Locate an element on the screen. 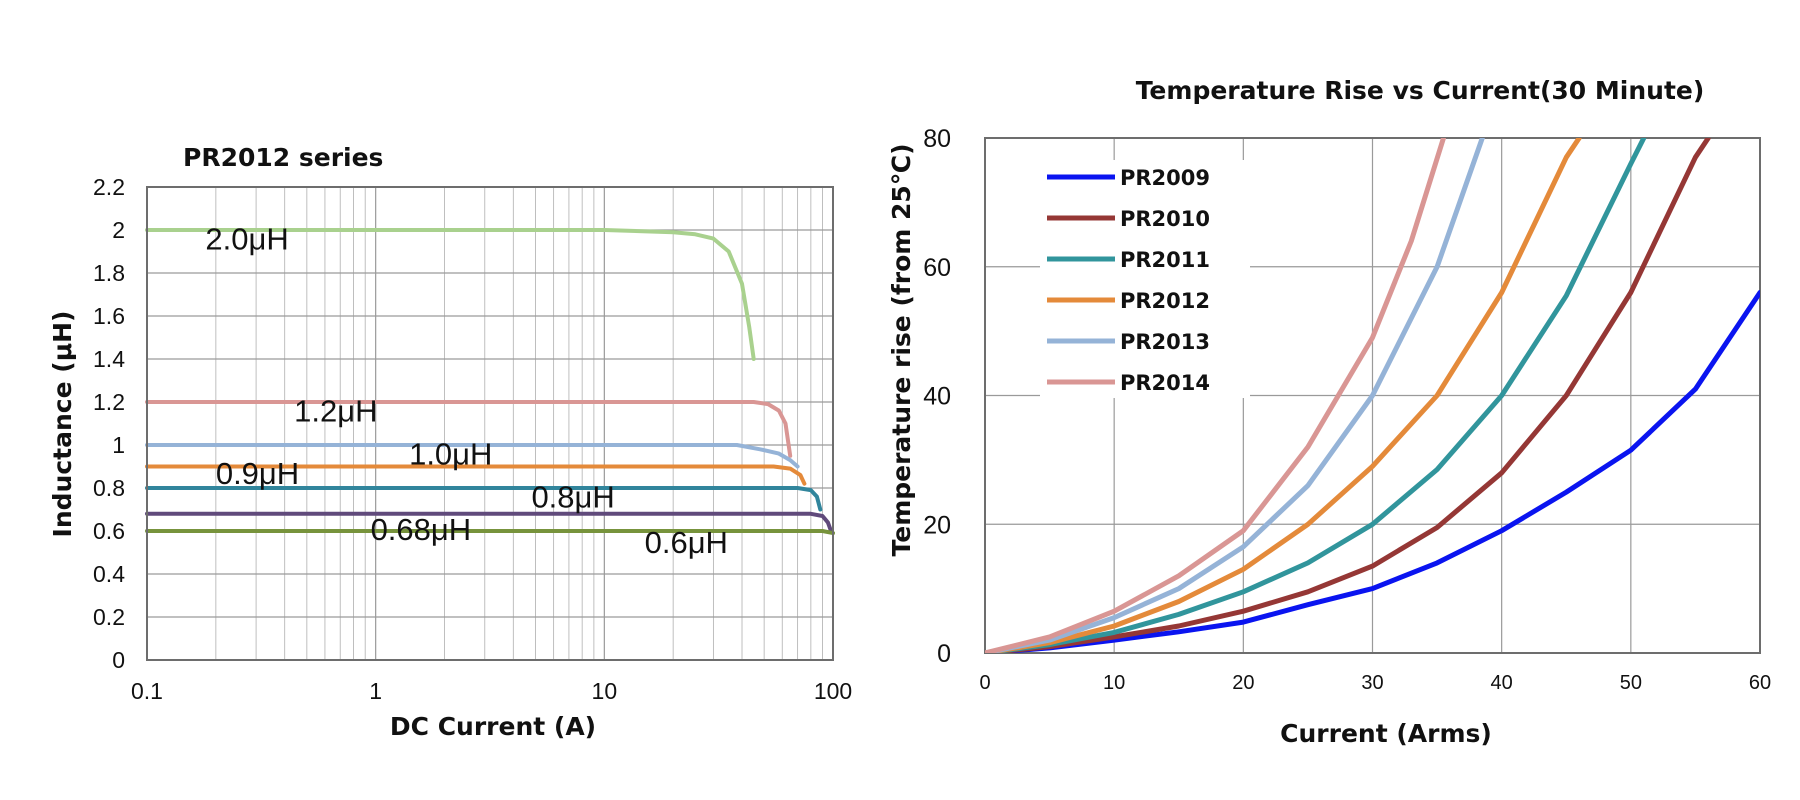 The height and width of the screenshot is (800, 1800). inductance-series-2-0-h is located at coordinates (450, 294).